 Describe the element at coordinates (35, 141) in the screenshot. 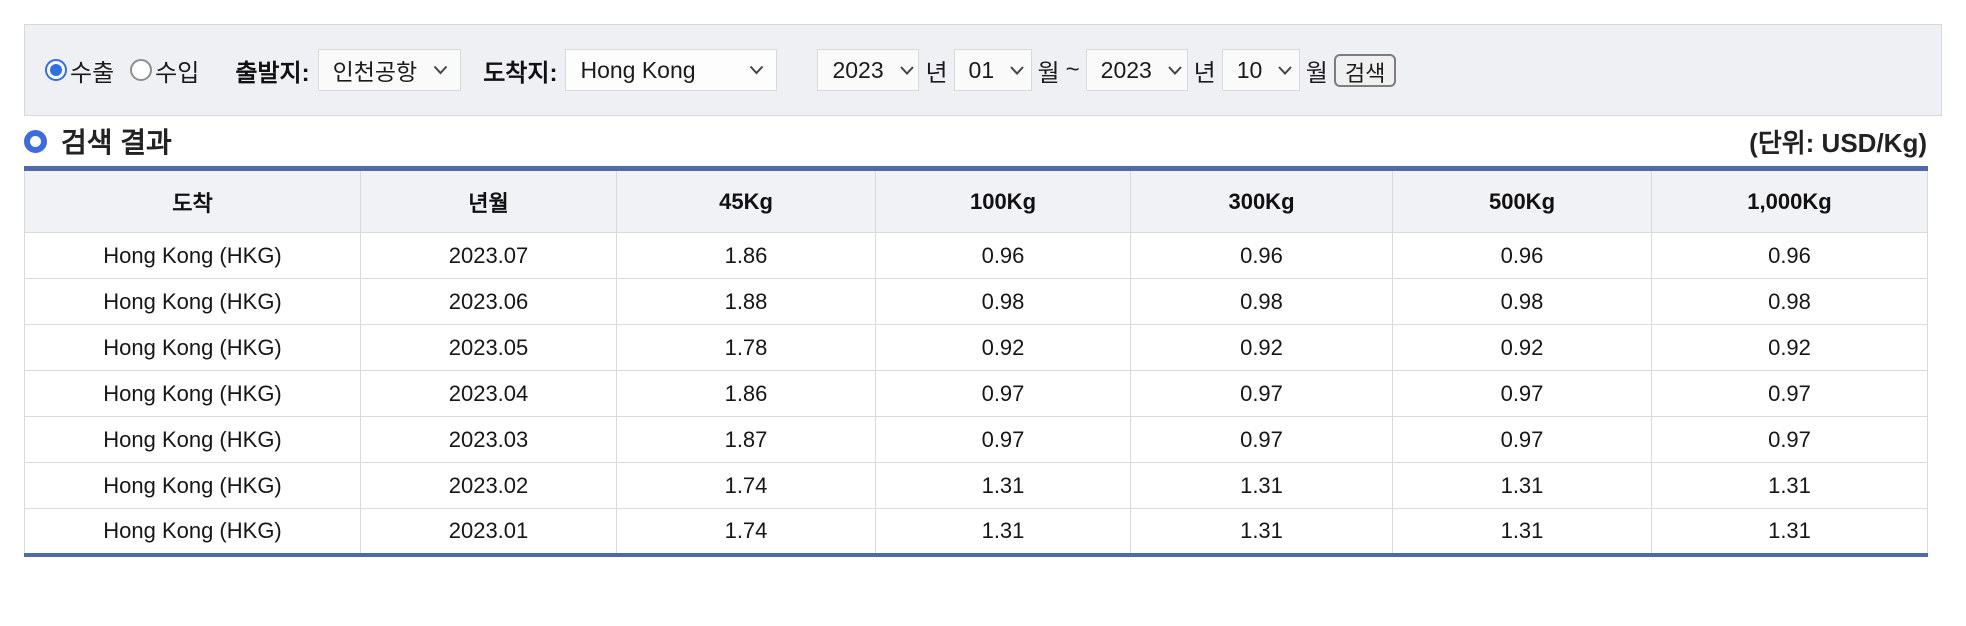

I see `section-bullet-icon` at that location.